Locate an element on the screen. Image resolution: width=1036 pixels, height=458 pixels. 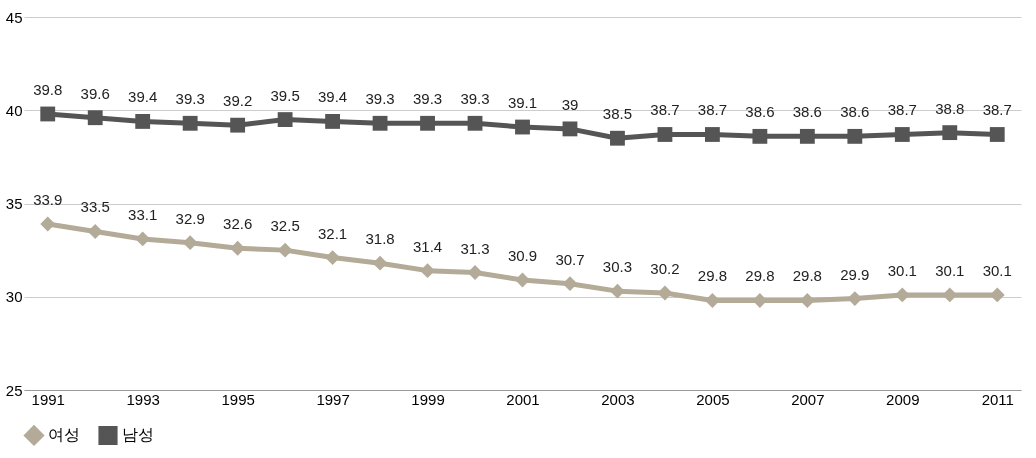
data-label: 32.5 is located at coordinates (285, 226).